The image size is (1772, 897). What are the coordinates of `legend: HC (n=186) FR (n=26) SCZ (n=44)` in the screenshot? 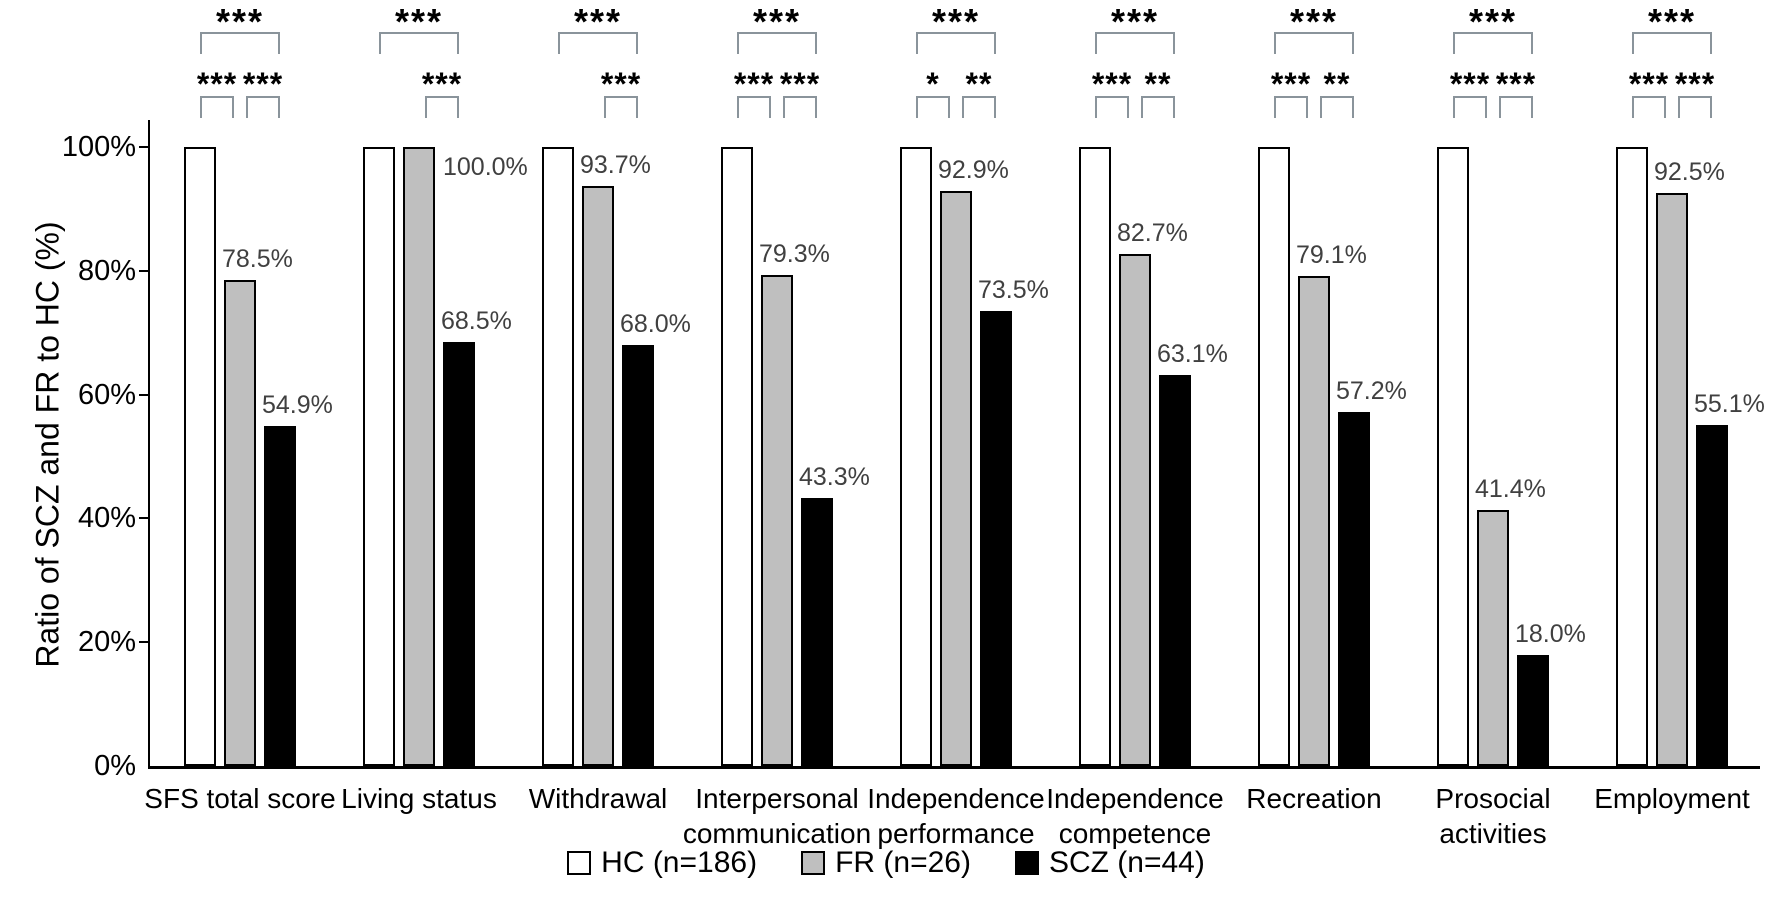 It's located at (886, 863).